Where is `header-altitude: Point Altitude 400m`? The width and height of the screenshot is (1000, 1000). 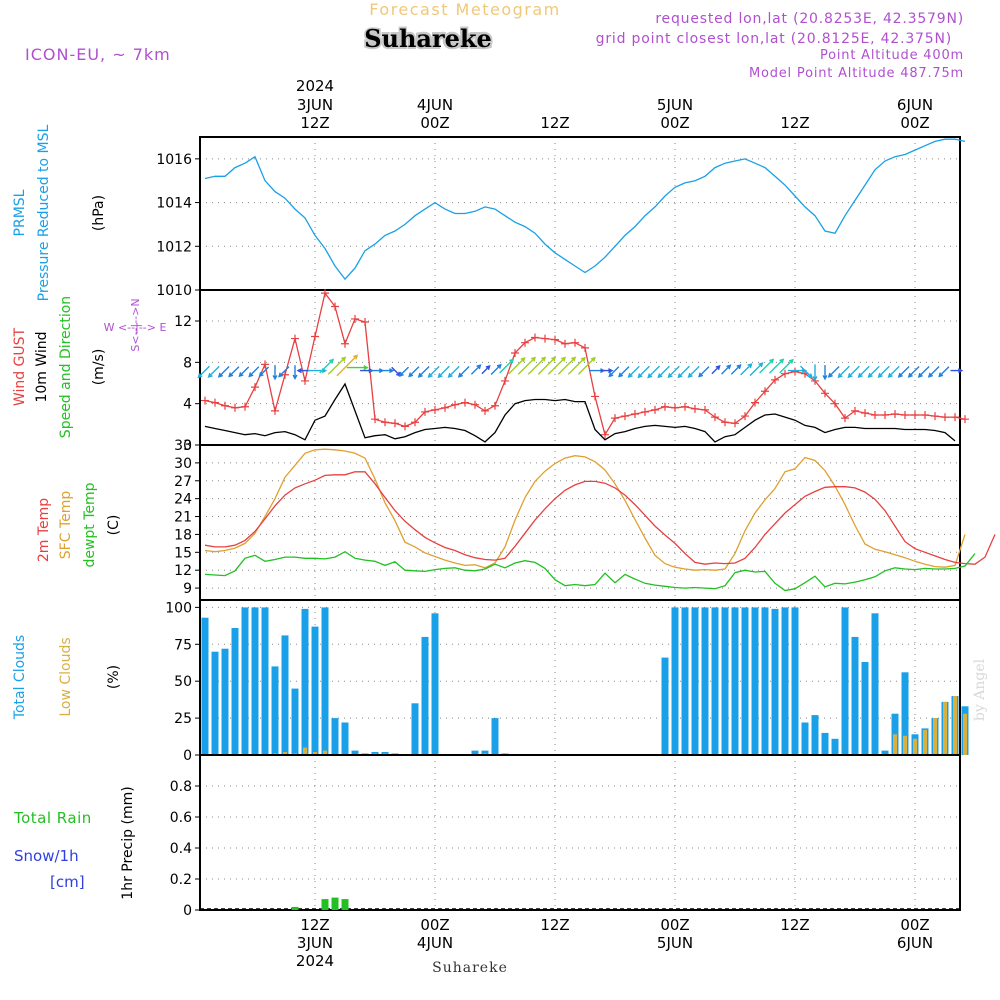
header-altitude: Point Altitude 400m is located at coordinates (892, 55).